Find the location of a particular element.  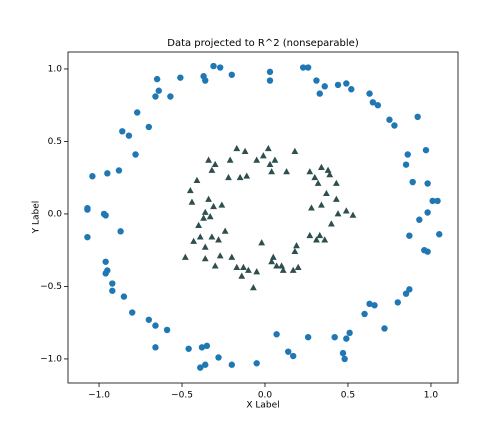

x-tick-label: 0.0 is located at coordinates (265, 396).